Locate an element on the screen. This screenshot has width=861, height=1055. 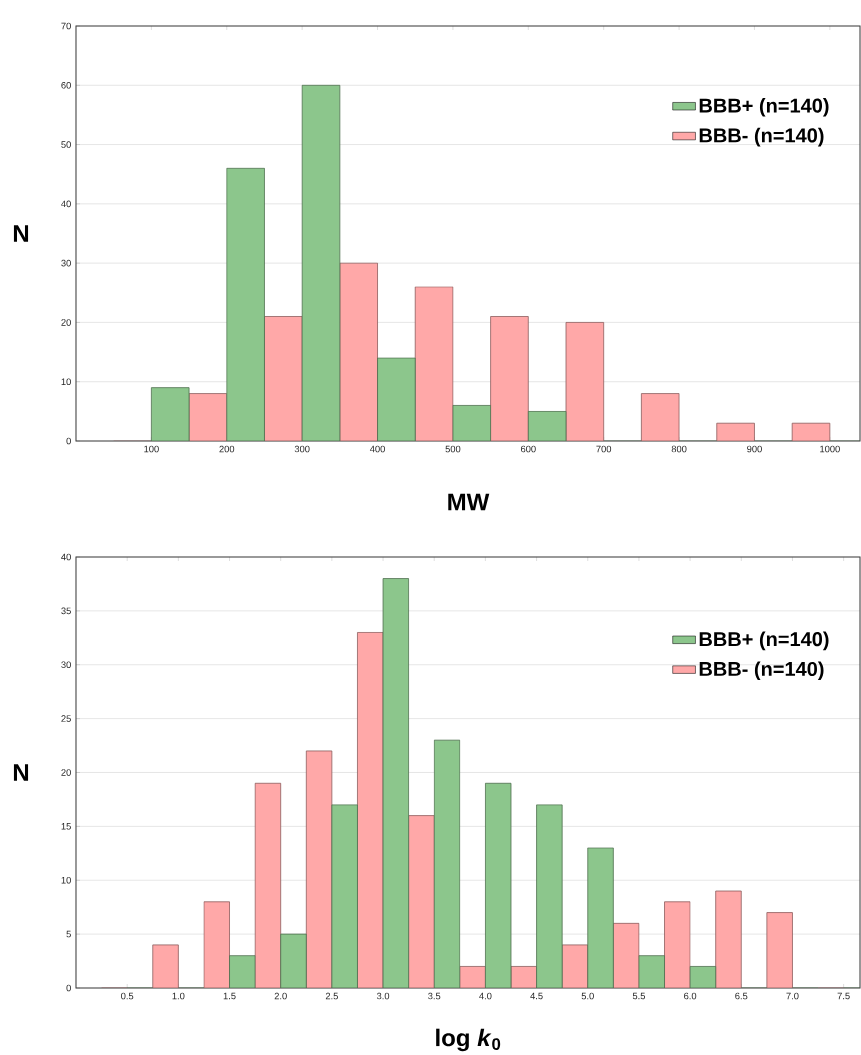
x-tick-label: 500 is located at coordinates (453, 449).